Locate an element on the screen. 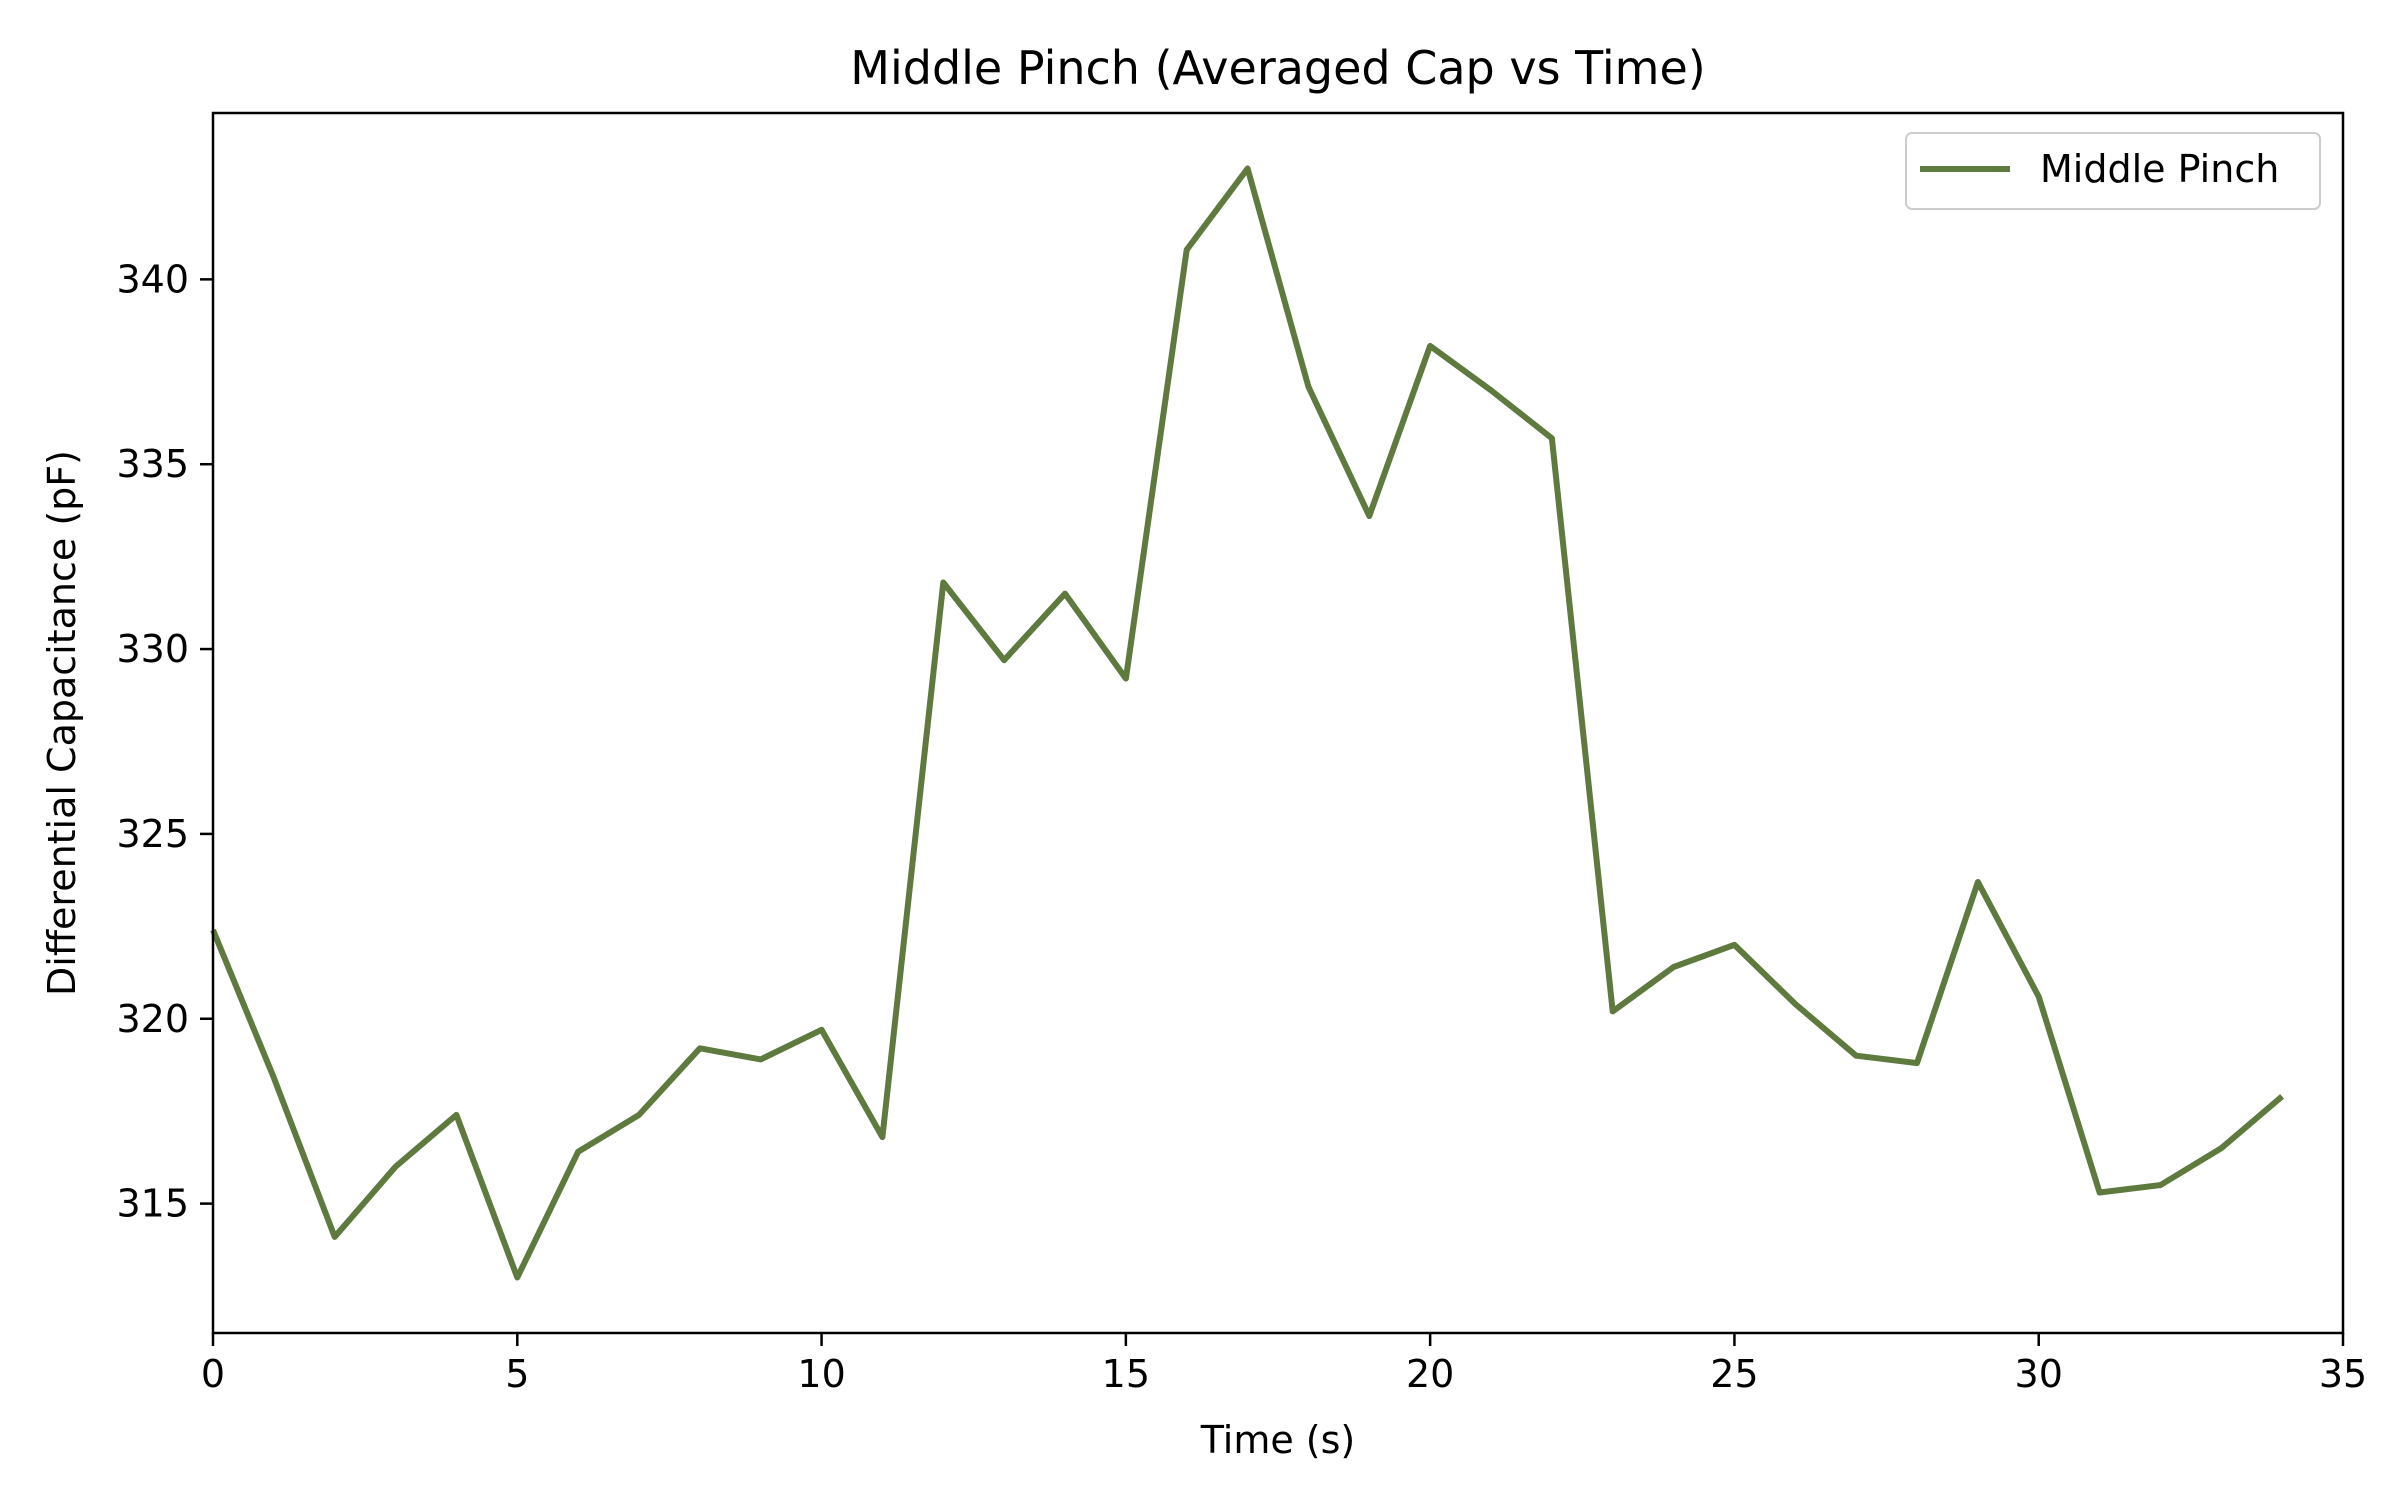  y-axis-label: Differential Capacitance (pF) is located at coordinates (62, 723).